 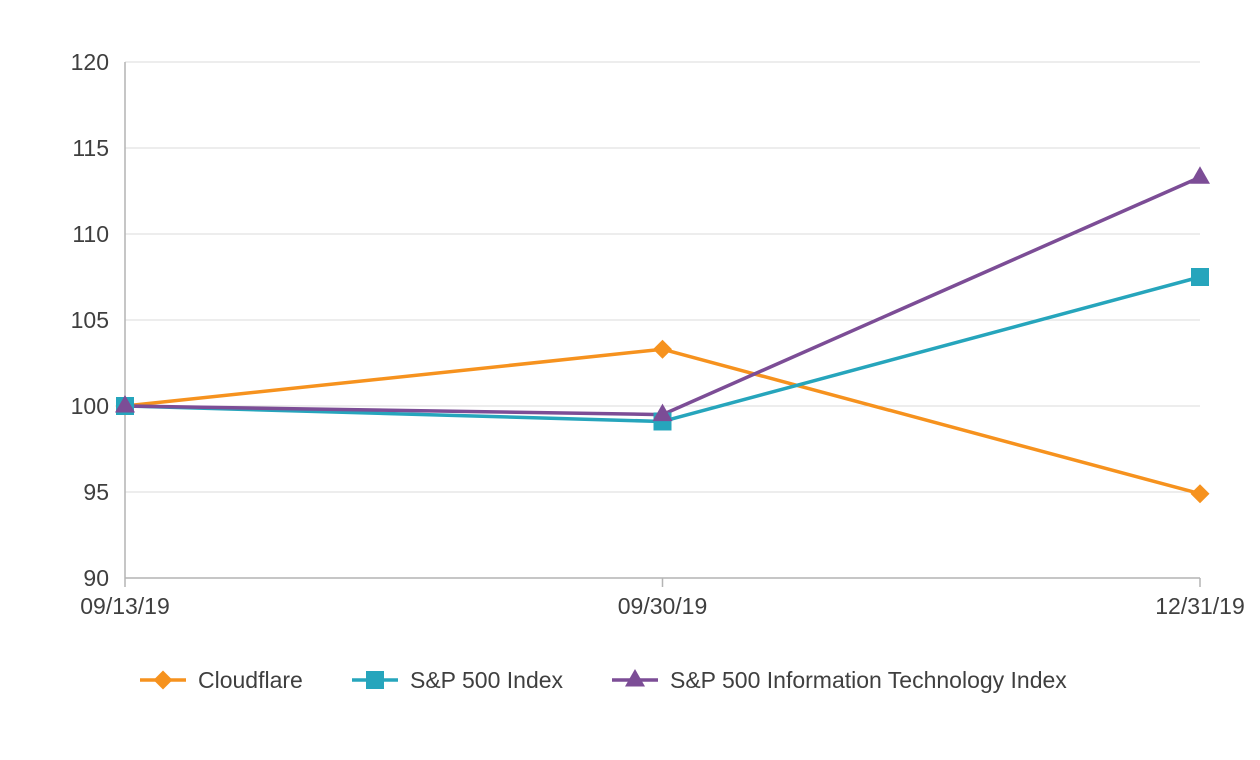 I want to click on y-tick-label: 95, so click(x=96, y=492).